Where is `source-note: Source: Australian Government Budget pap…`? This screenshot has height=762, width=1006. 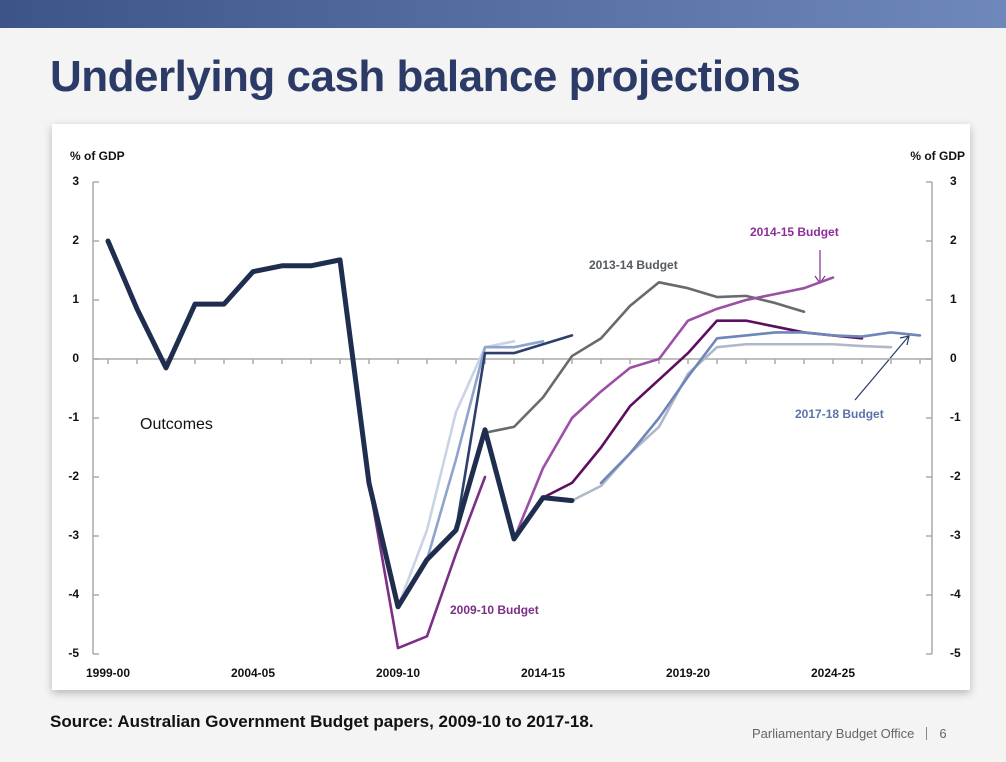 source-note: Source: Australian Government Budget pap… is located at coordinates (322, 721).